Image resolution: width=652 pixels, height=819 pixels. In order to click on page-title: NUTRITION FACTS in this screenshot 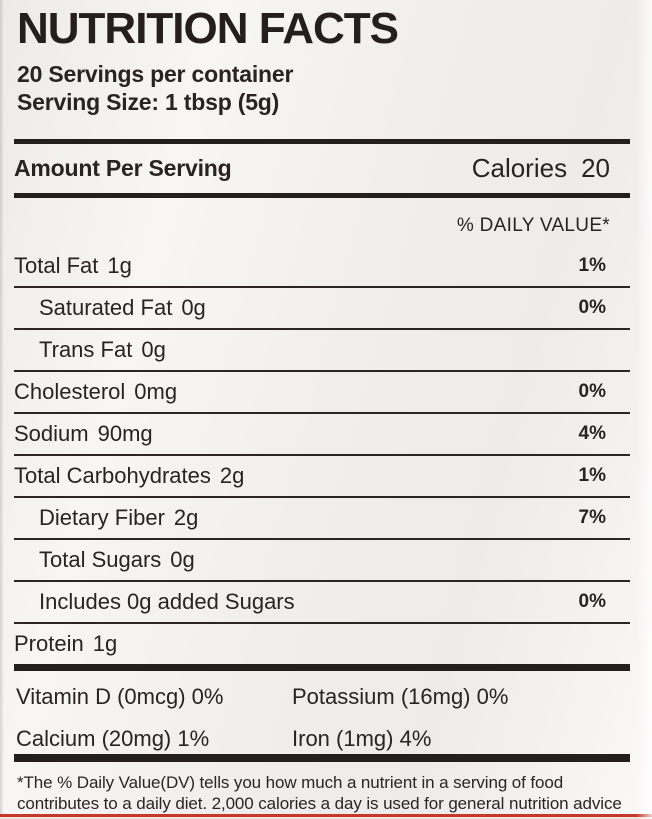, I will do `click(208, 28)`.